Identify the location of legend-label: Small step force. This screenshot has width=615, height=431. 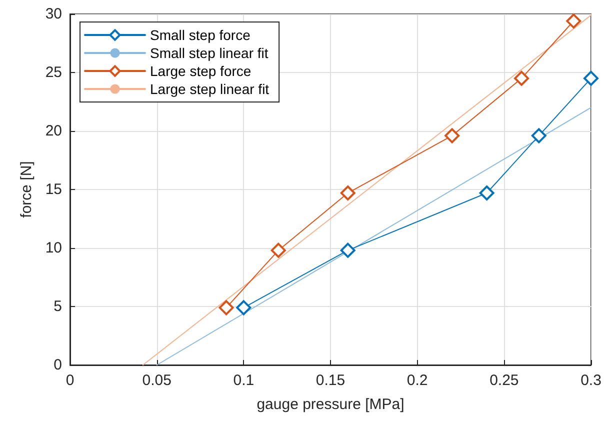
(200, 35).